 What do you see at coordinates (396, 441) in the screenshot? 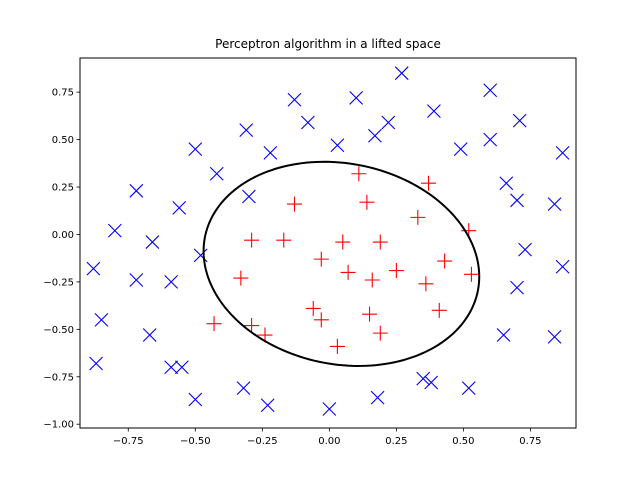
I see `x-tick-label: 0.25` at bounding box center [396, 441].